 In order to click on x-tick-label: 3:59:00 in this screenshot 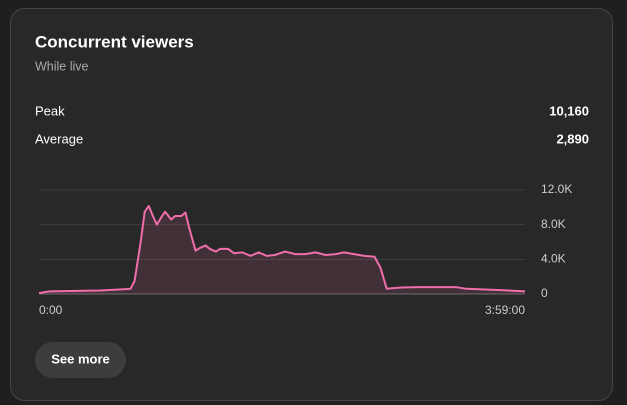, I will do `click(505, 310)`.